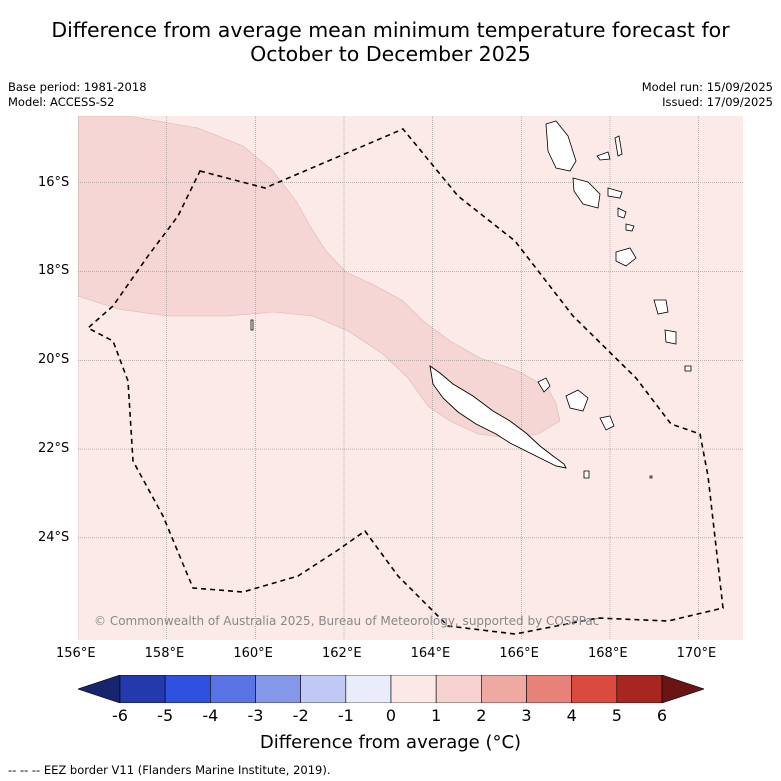 Image resolution: width=781 pixels, height=781 pixels. Describe the element at coordinates (622, 213) in the screenshot. I see `vanuatu-epi` at that location.